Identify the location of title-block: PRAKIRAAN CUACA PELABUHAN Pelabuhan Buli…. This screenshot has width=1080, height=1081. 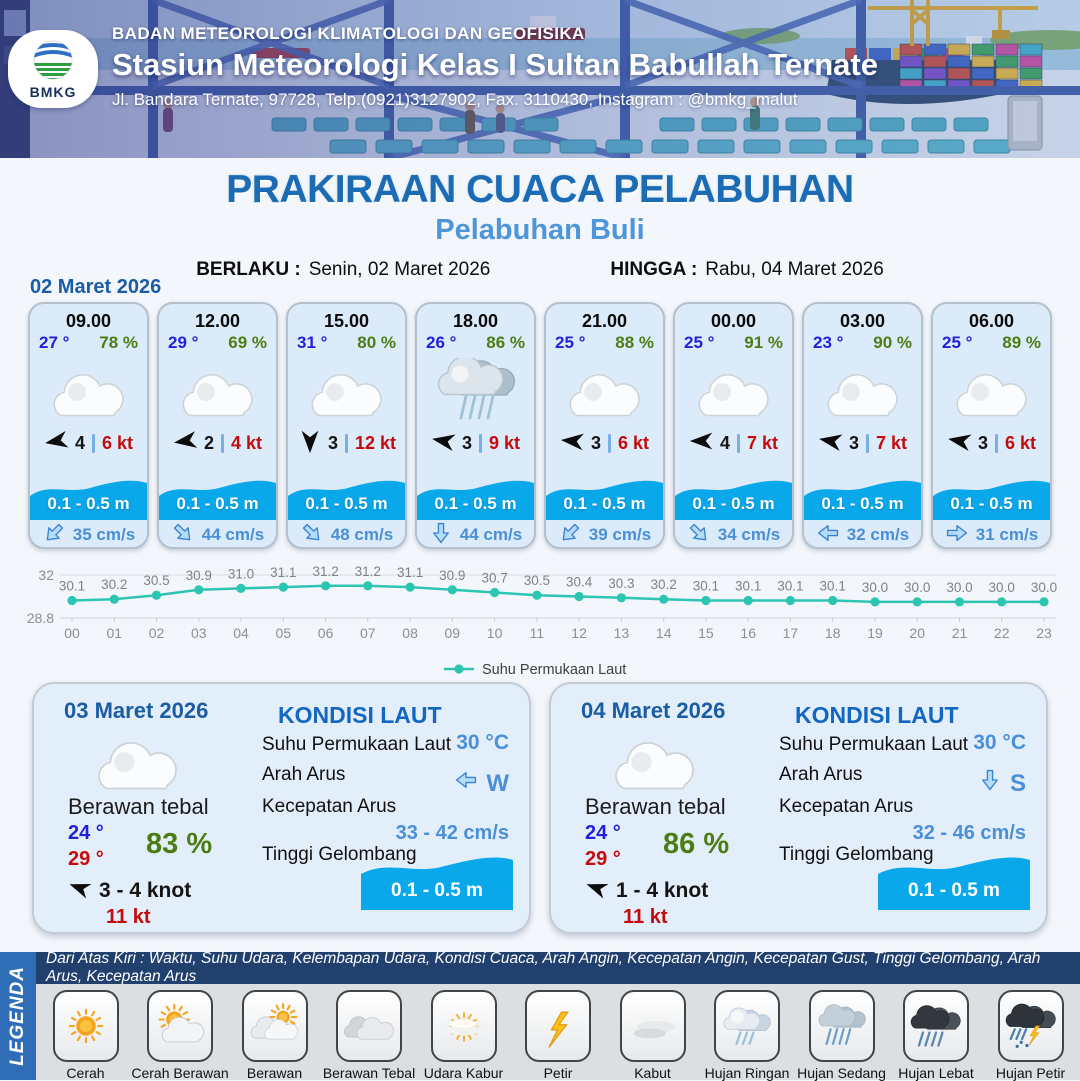
(540, 224).